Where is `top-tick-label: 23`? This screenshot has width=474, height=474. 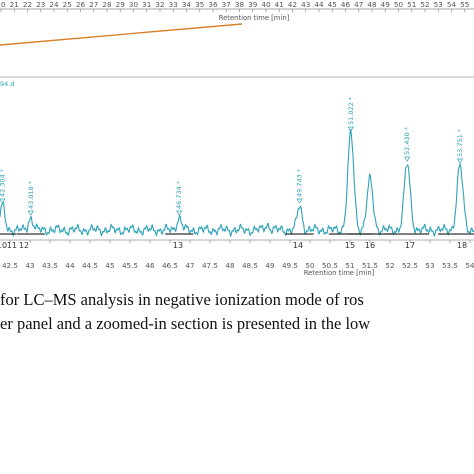
top-tick-label: 23 is located at coordinates (40, 4).